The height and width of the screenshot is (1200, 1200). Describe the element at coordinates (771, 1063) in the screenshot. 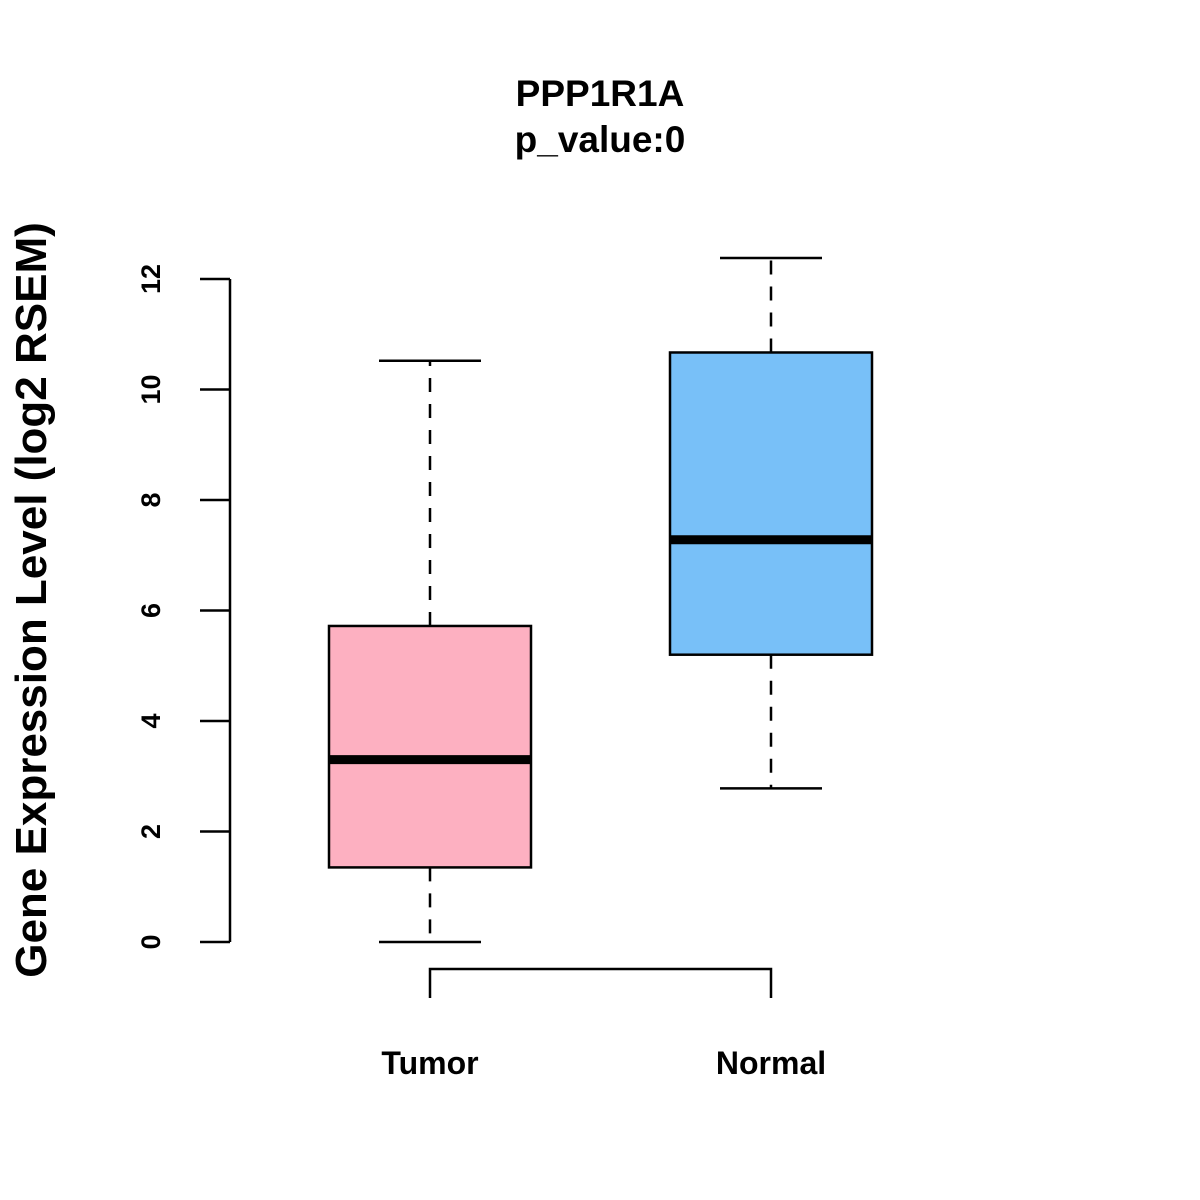

I see `x-tick-label: Normal` at that location.